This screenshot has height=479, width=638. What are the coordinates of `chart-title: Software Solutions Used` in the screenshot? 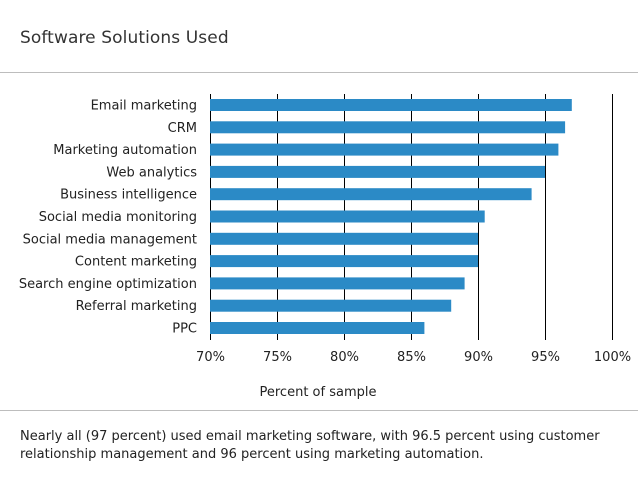 It's located at (124, 38).